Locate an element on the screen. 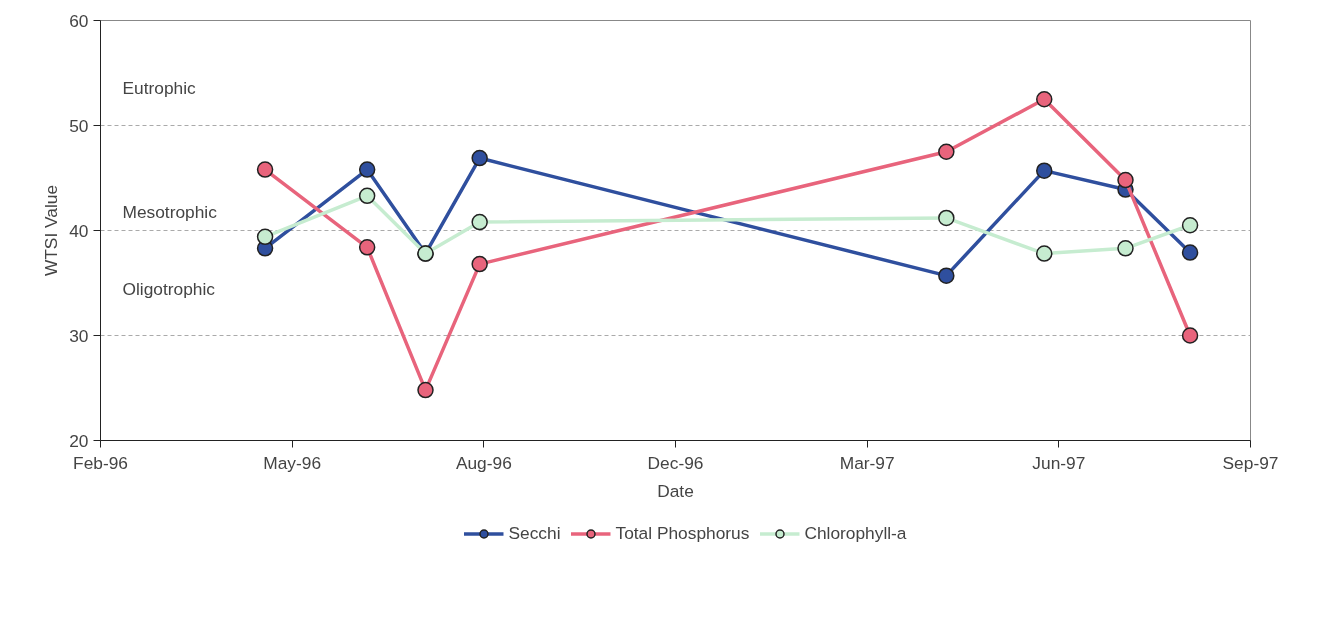 The image size is (1319, 623). x-tick-label: Mar-97 is located at coordinates (867, 462).